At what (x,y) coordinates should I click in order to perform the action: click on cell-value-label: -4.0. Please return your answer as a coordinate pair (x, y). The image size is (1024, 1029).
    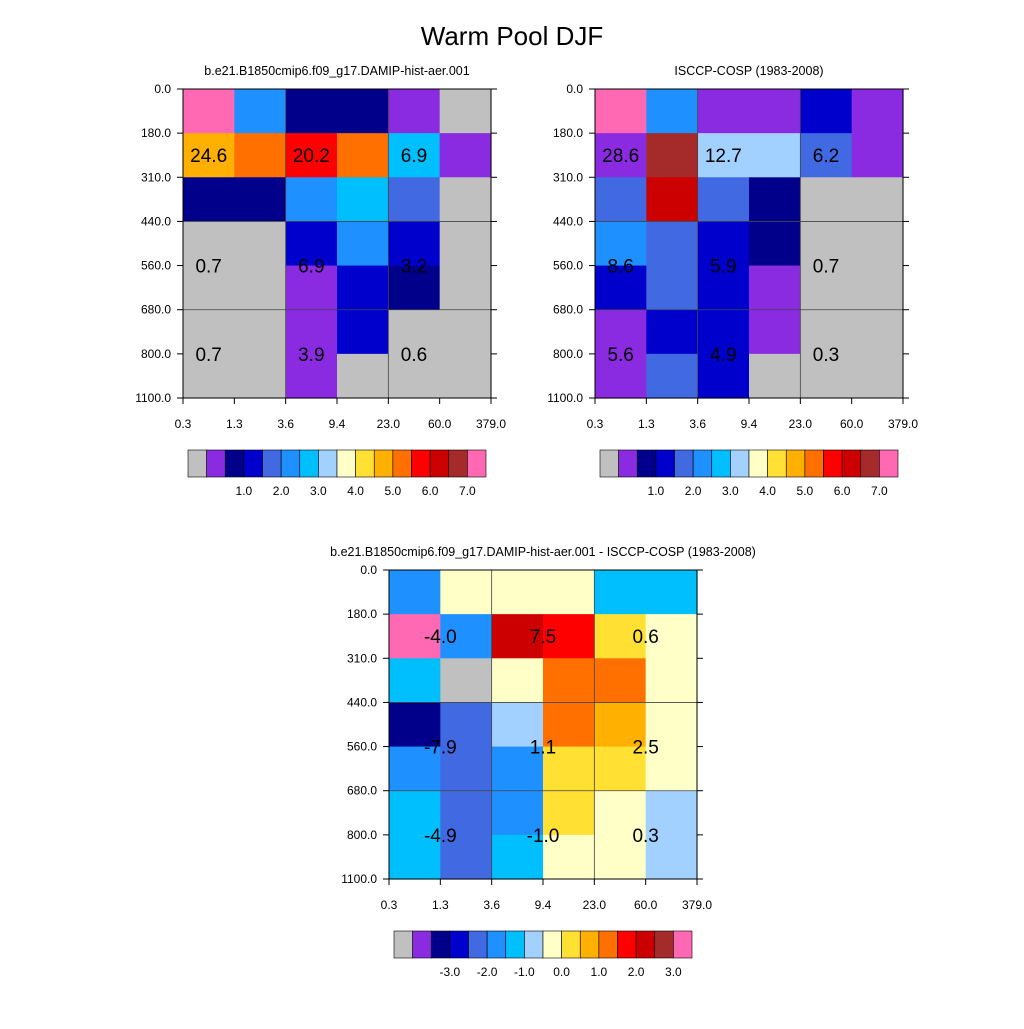
    Looking at the image, I should click on (440, 637).